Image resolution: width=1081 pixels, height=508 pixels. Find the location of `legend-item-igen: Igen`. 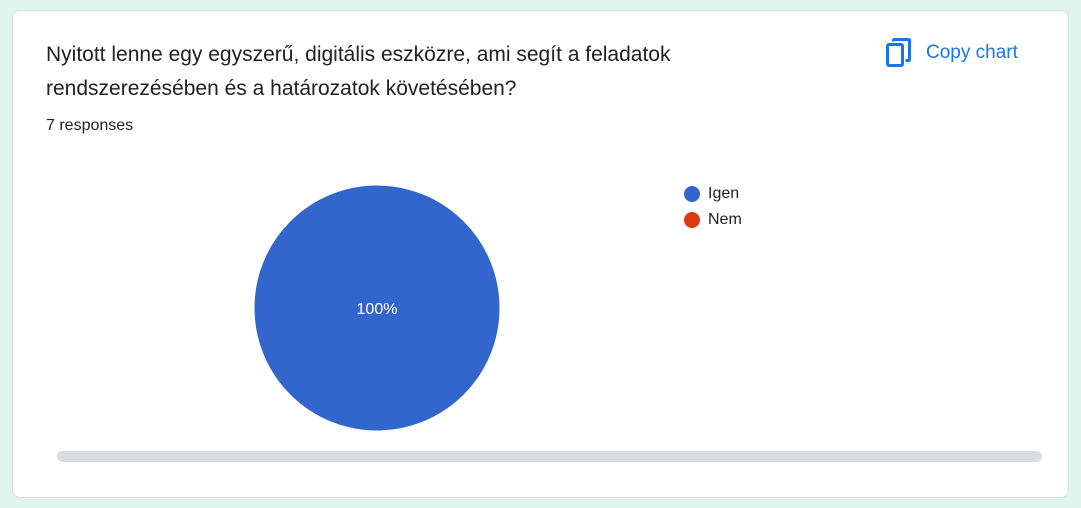

legend-item-igen: Igen is located at coordinates (713, 194).